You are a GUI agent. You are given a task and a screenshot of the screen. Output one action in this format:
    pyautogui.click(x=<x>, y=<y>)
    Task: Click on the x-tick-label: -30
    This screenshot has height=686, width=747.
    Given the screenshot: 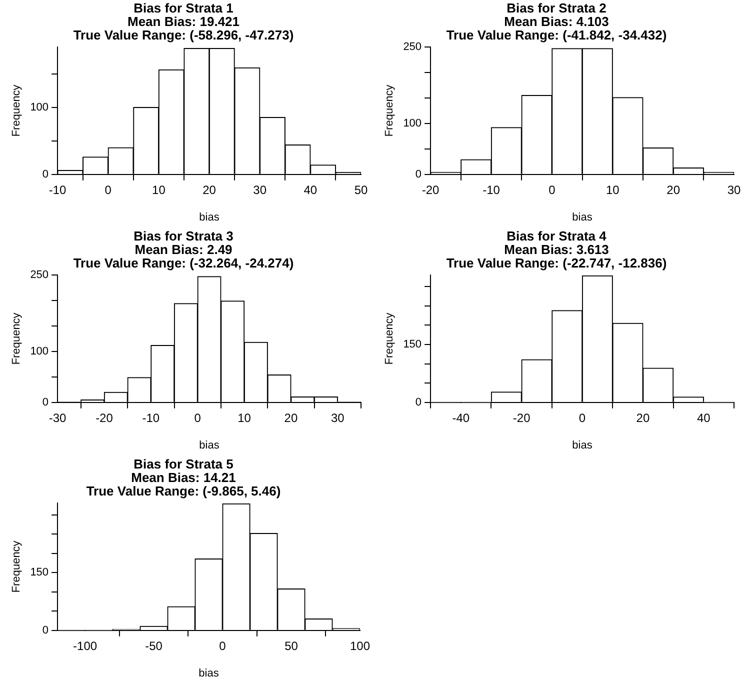 What is the action you would take?
    pyautogui.click(x=57, y=417)
    